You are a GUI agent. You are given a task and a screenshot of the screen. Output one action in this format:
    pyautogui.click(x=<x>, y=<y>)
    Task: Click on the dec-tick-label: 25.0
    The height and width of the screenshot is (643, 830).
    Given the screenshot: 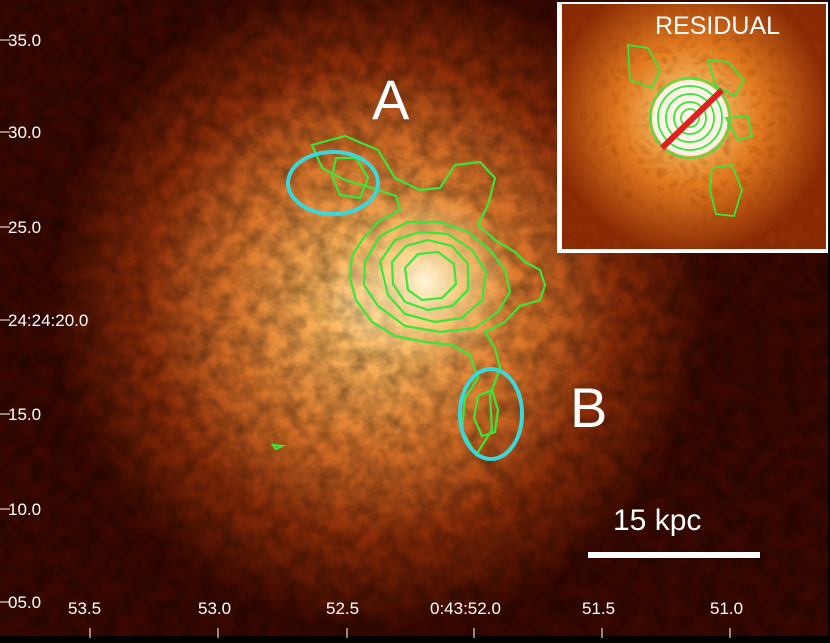 What is the action you would take?
    pyautogui.click(x=25, y=227)
    